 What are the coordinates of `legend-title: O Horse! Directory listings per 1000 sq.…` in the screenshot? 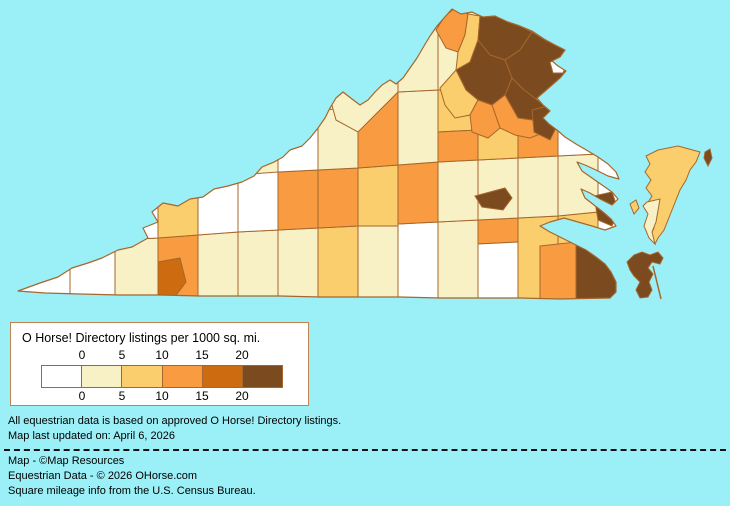 It's located at (141, 338).